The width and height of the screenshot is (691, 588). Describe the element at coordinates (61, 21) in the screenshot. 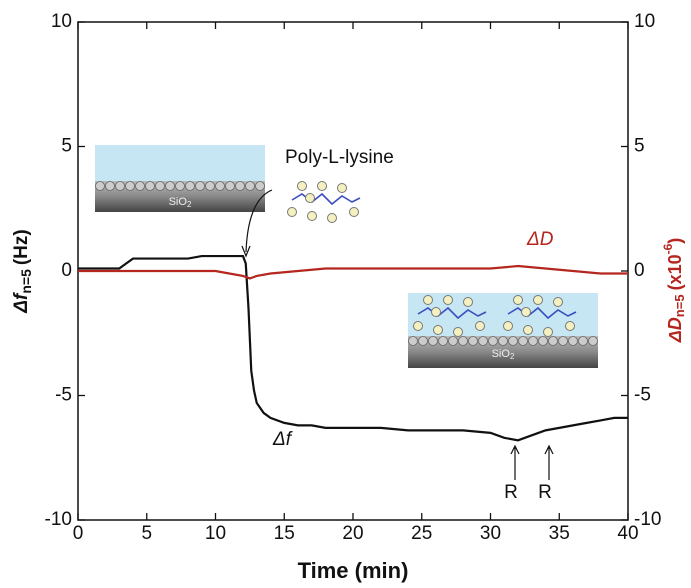

I see `y-tick-label: 10` at that location.